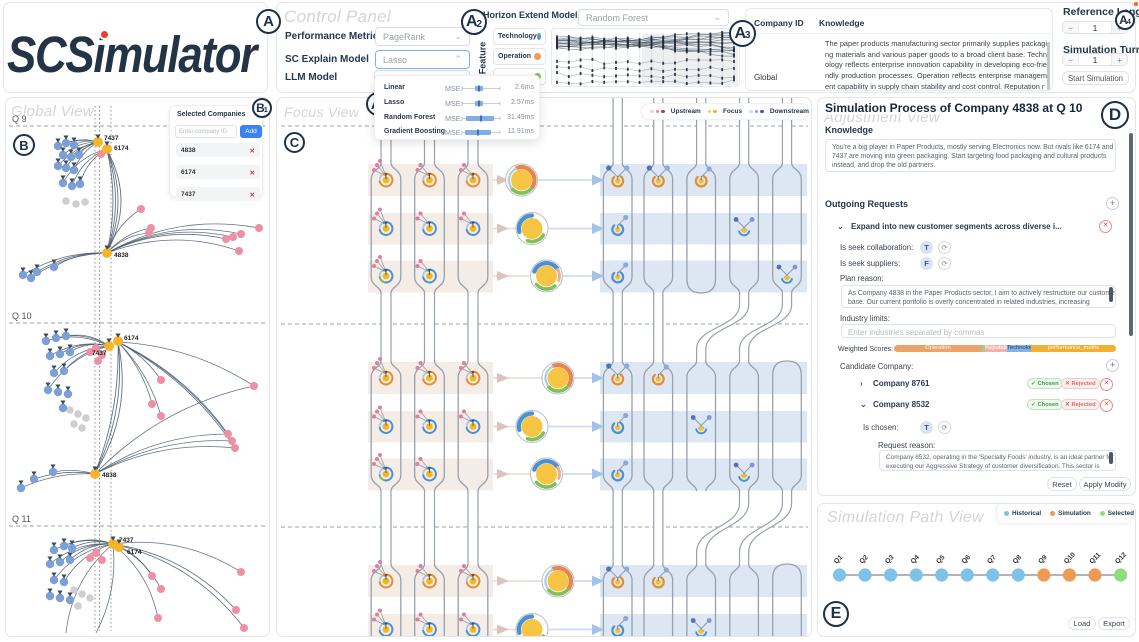 This screenshot has height=642, width=1139. What do you see at coordinates (864, 560) in the screenshot?
I see `svg-text: Q2` at bounding box center [864, 560].